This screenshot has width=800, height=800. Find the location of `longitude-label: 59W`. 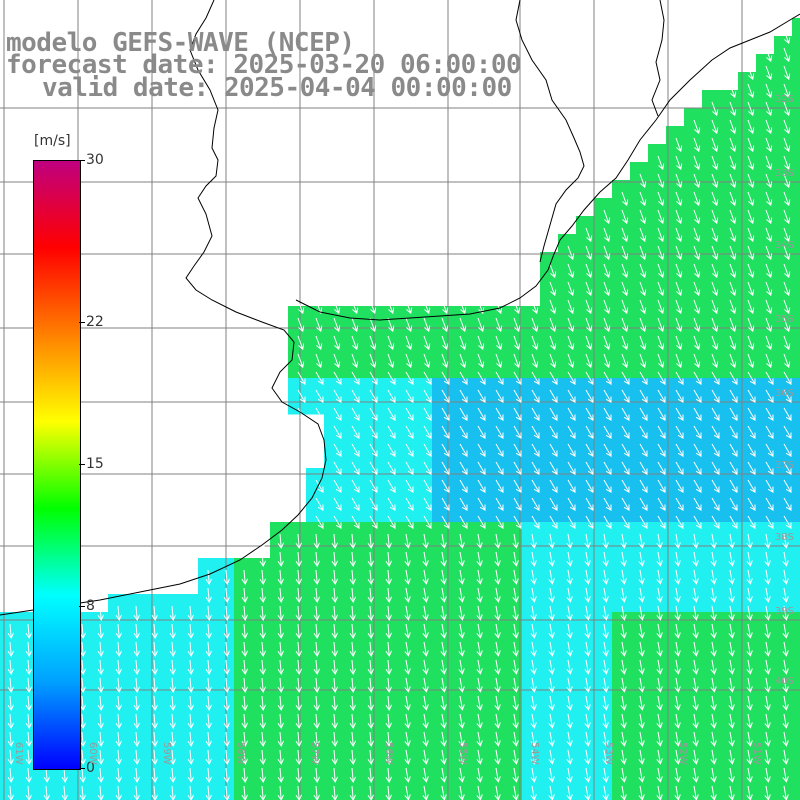

longitude-label: 59W is located at coordinates (166, 753).